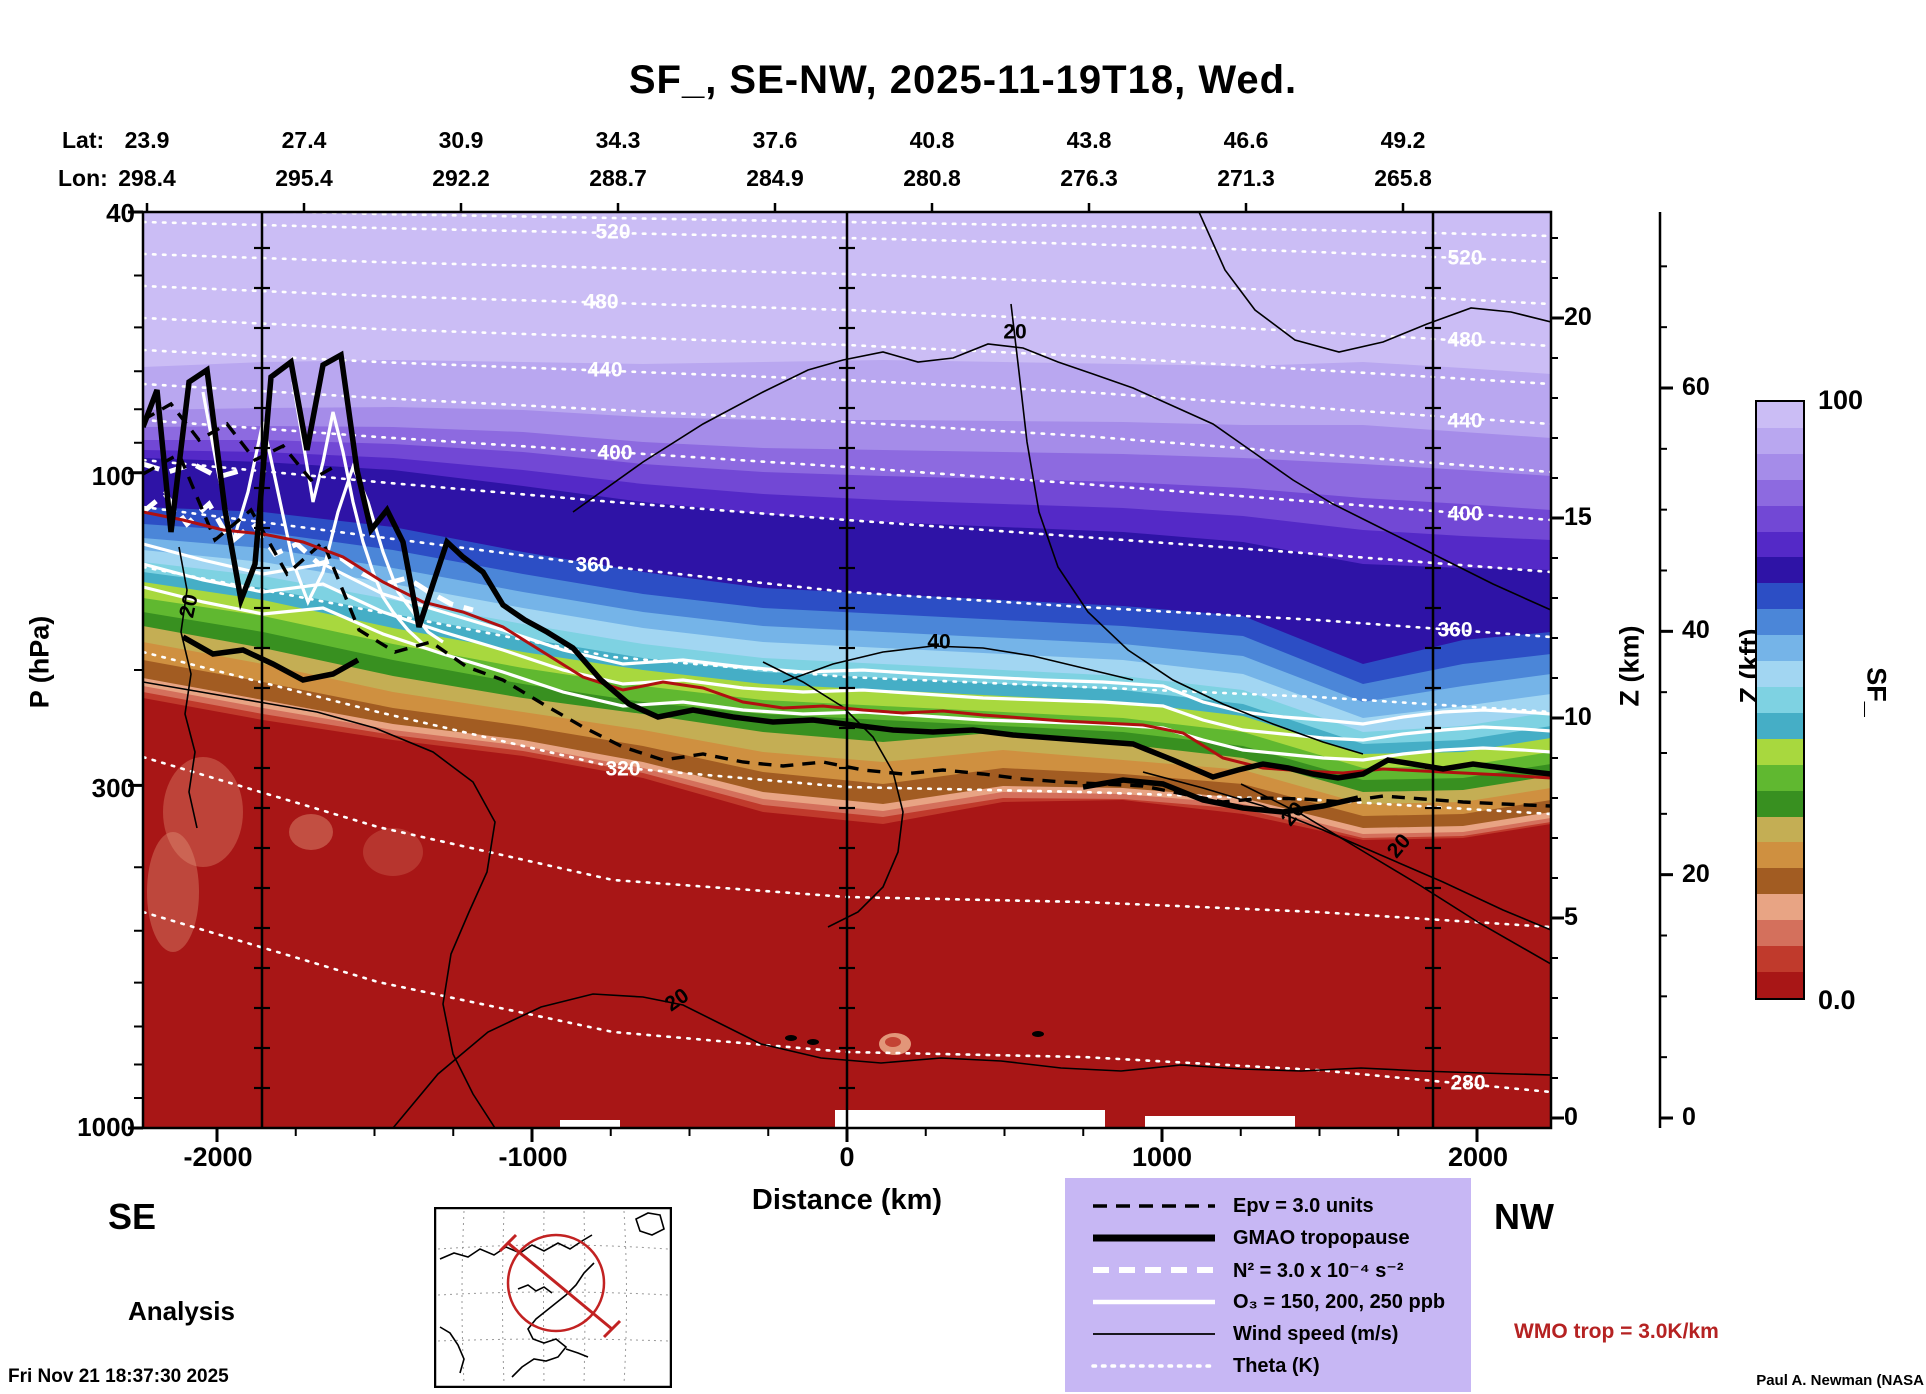 The width and height of the screenshot is (1926, 1394). What do you see at coordinates (147, 140) in the screenshot?
I see `lat-value: 23.9` at bounding box center [147, 140].